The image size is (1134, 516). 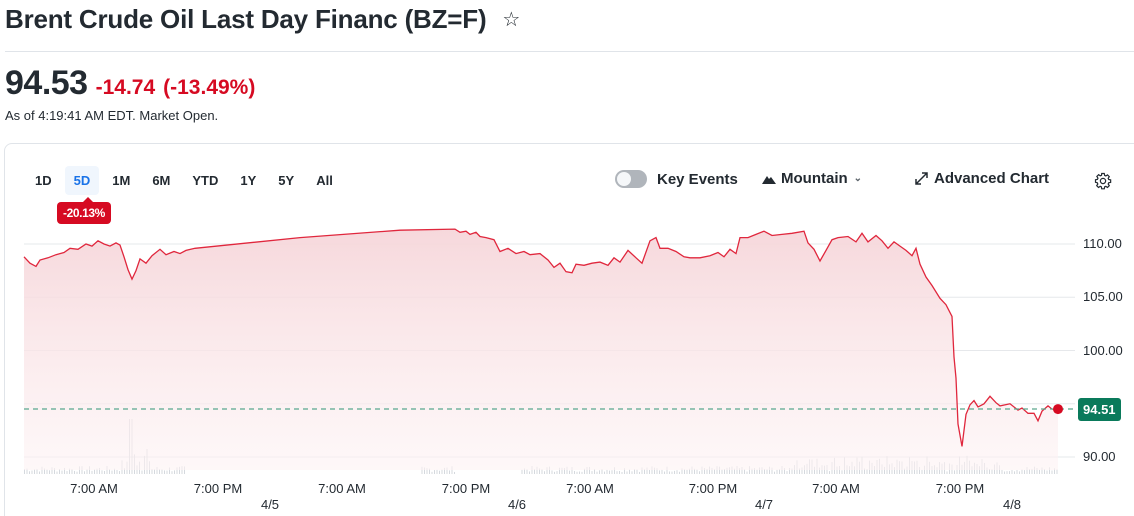 What do you see at coordinates (921, 178) in the screenshot?
I see `expand-arrows-icon` at bounding box center [921, 178].